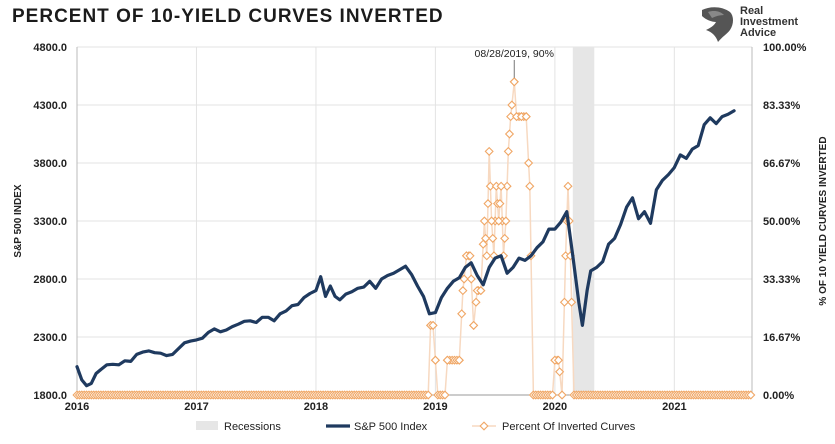 The image size is (835, 444). I want to click on legend-label-sp500: S&P 500 Index, so click(391, 427).